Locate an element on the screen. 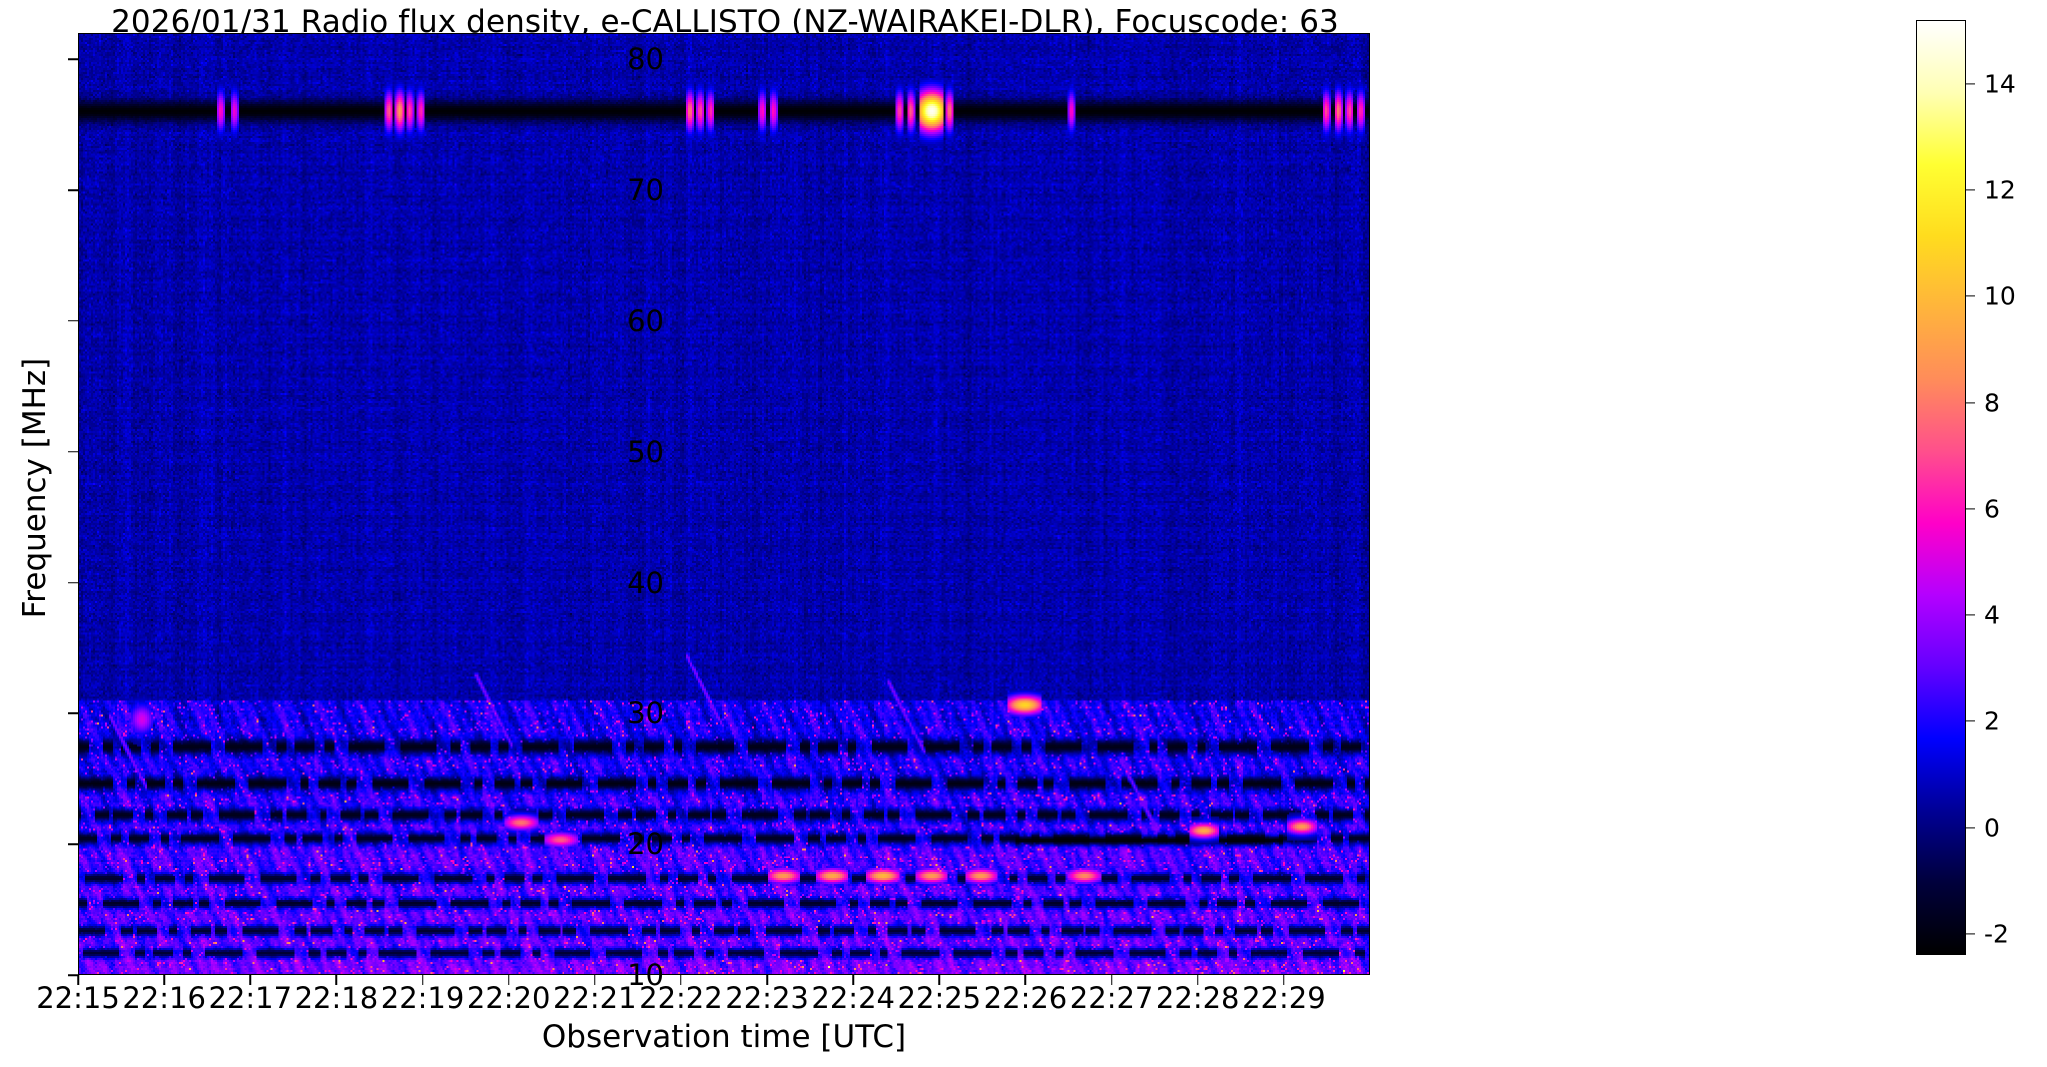 This screenshot has width=2047, height=1067. y-tick-label: 10 is located at coordinates (645, 975).